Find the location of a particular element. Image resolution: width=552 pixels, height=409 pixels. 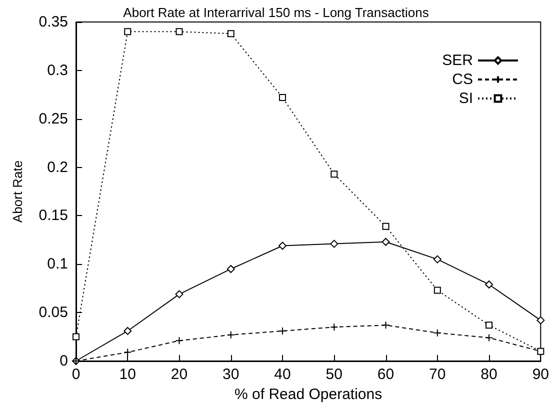

x-tick-label: 60 is located at coordinates (385, 374).